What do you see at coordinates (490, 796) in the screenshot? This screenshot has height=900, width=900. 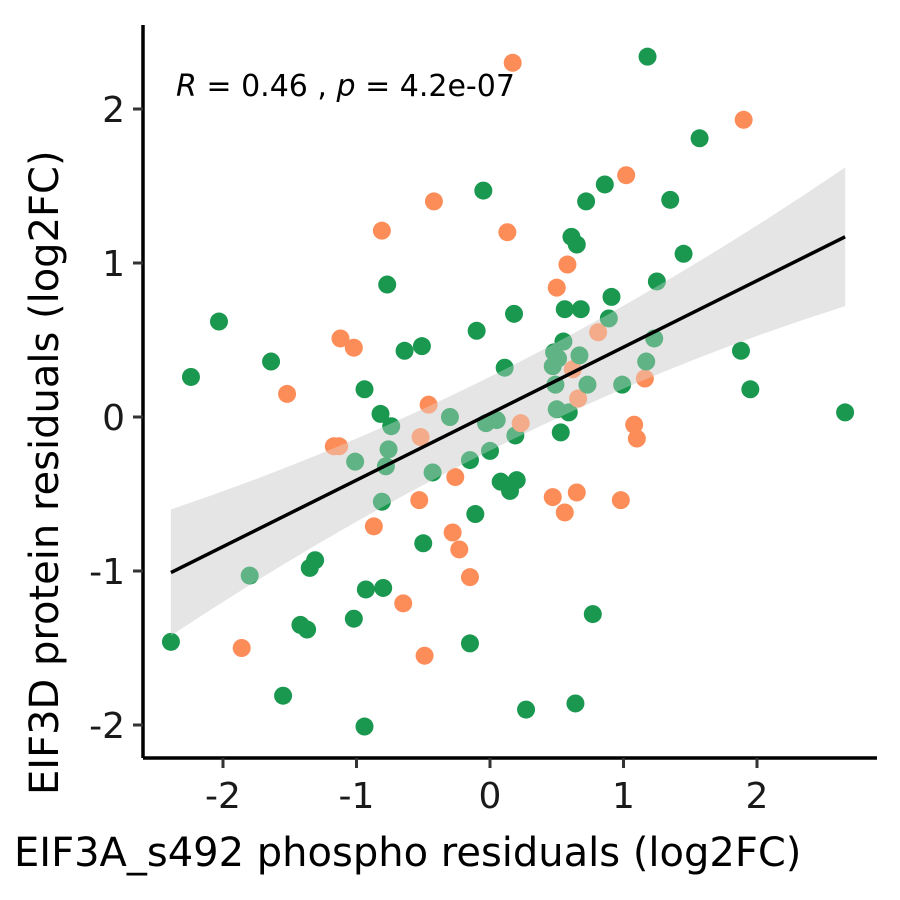 I see `x-tick-label: 0` at bounding box center [490, 796].